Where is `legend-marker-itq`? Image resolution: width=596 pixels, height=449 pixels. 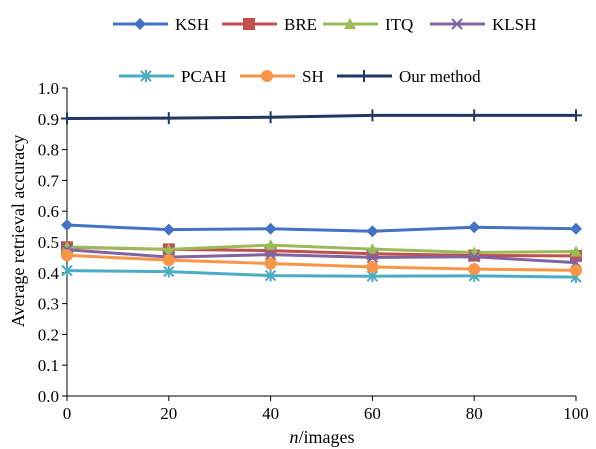
legend-marker-itq is located at coordinates (350, 23).